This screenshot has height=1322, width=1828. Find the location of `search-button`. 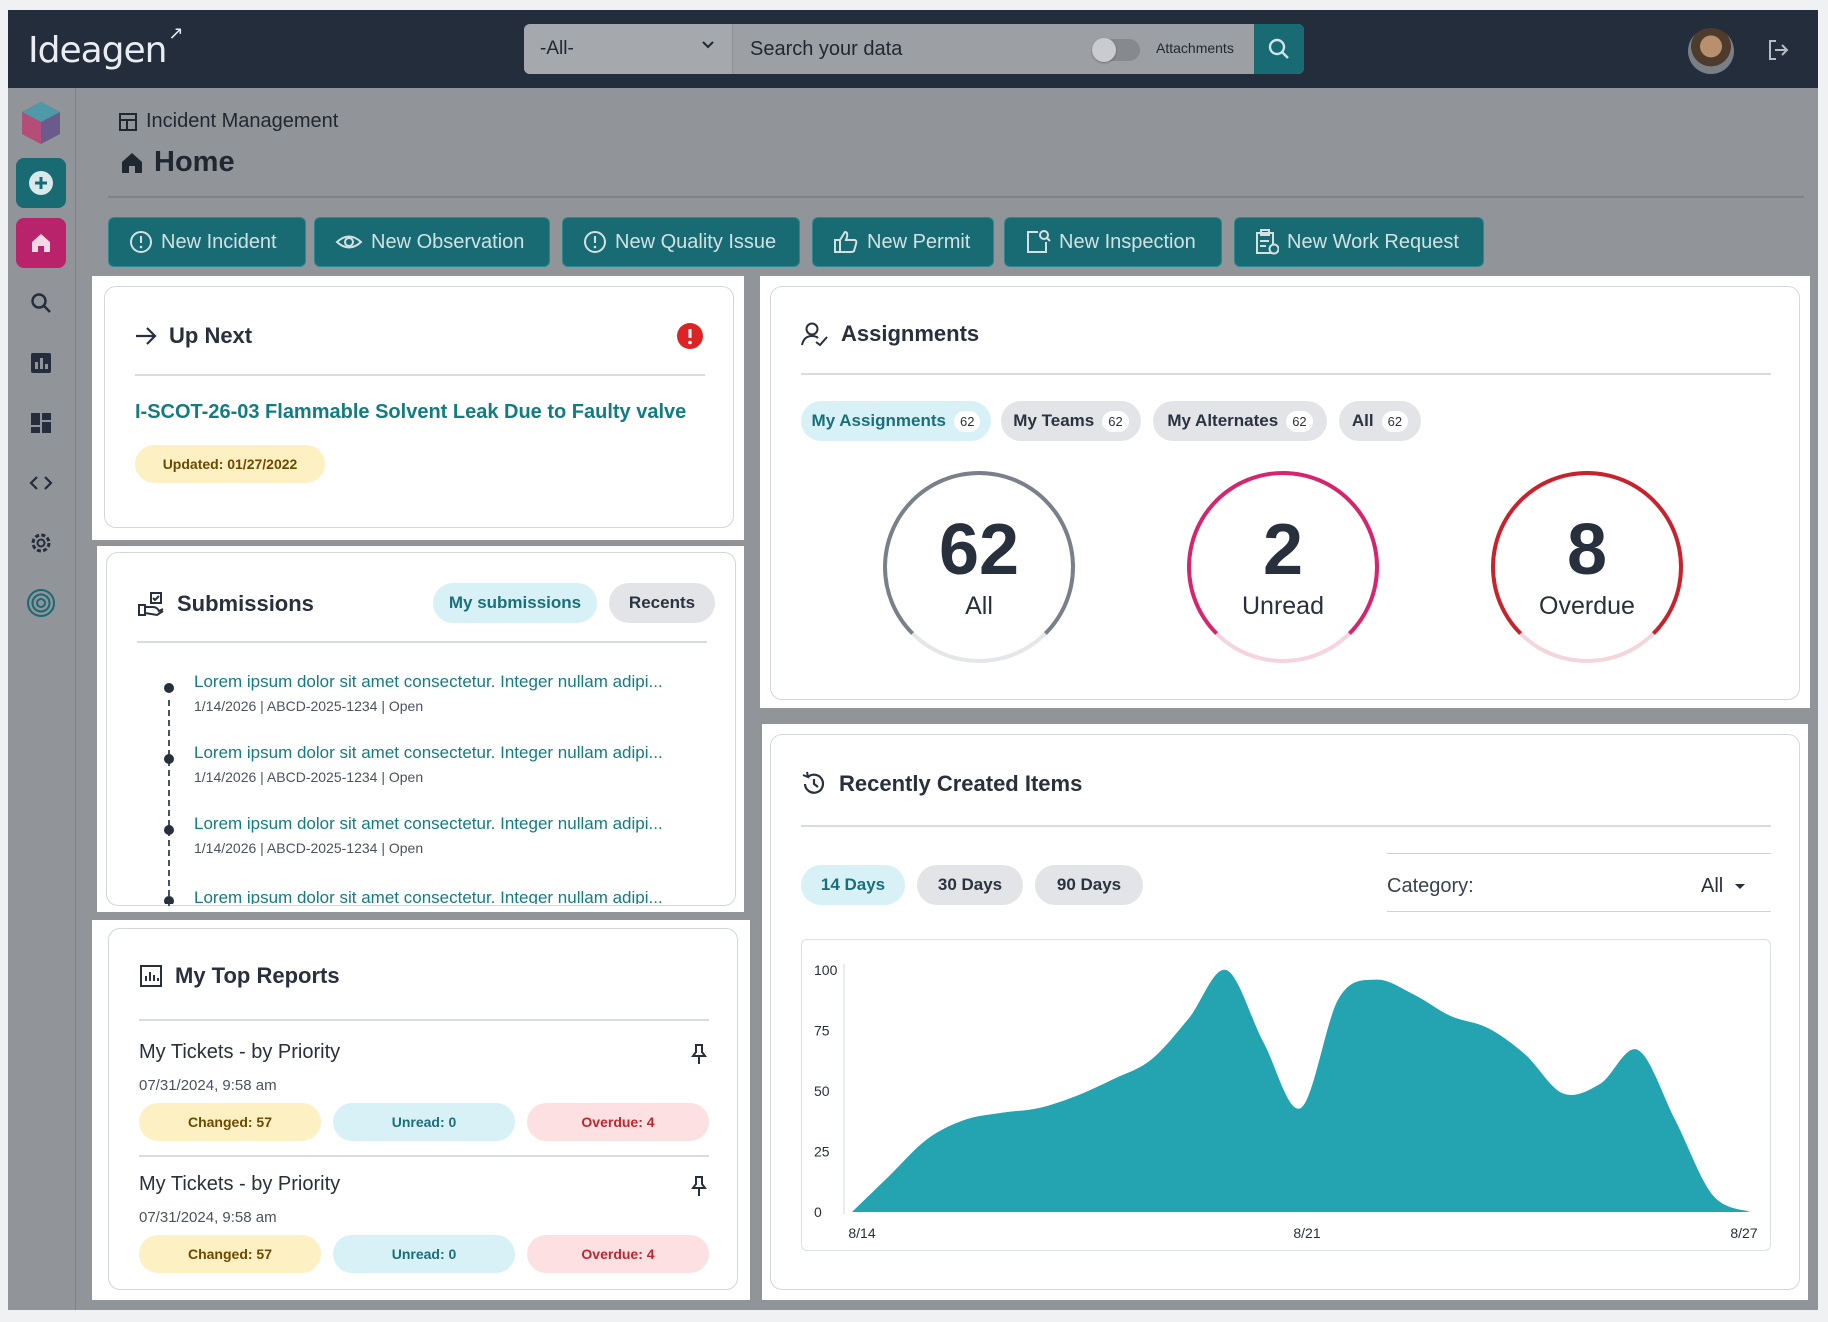

search-button is located at coordinates (1279, 49).